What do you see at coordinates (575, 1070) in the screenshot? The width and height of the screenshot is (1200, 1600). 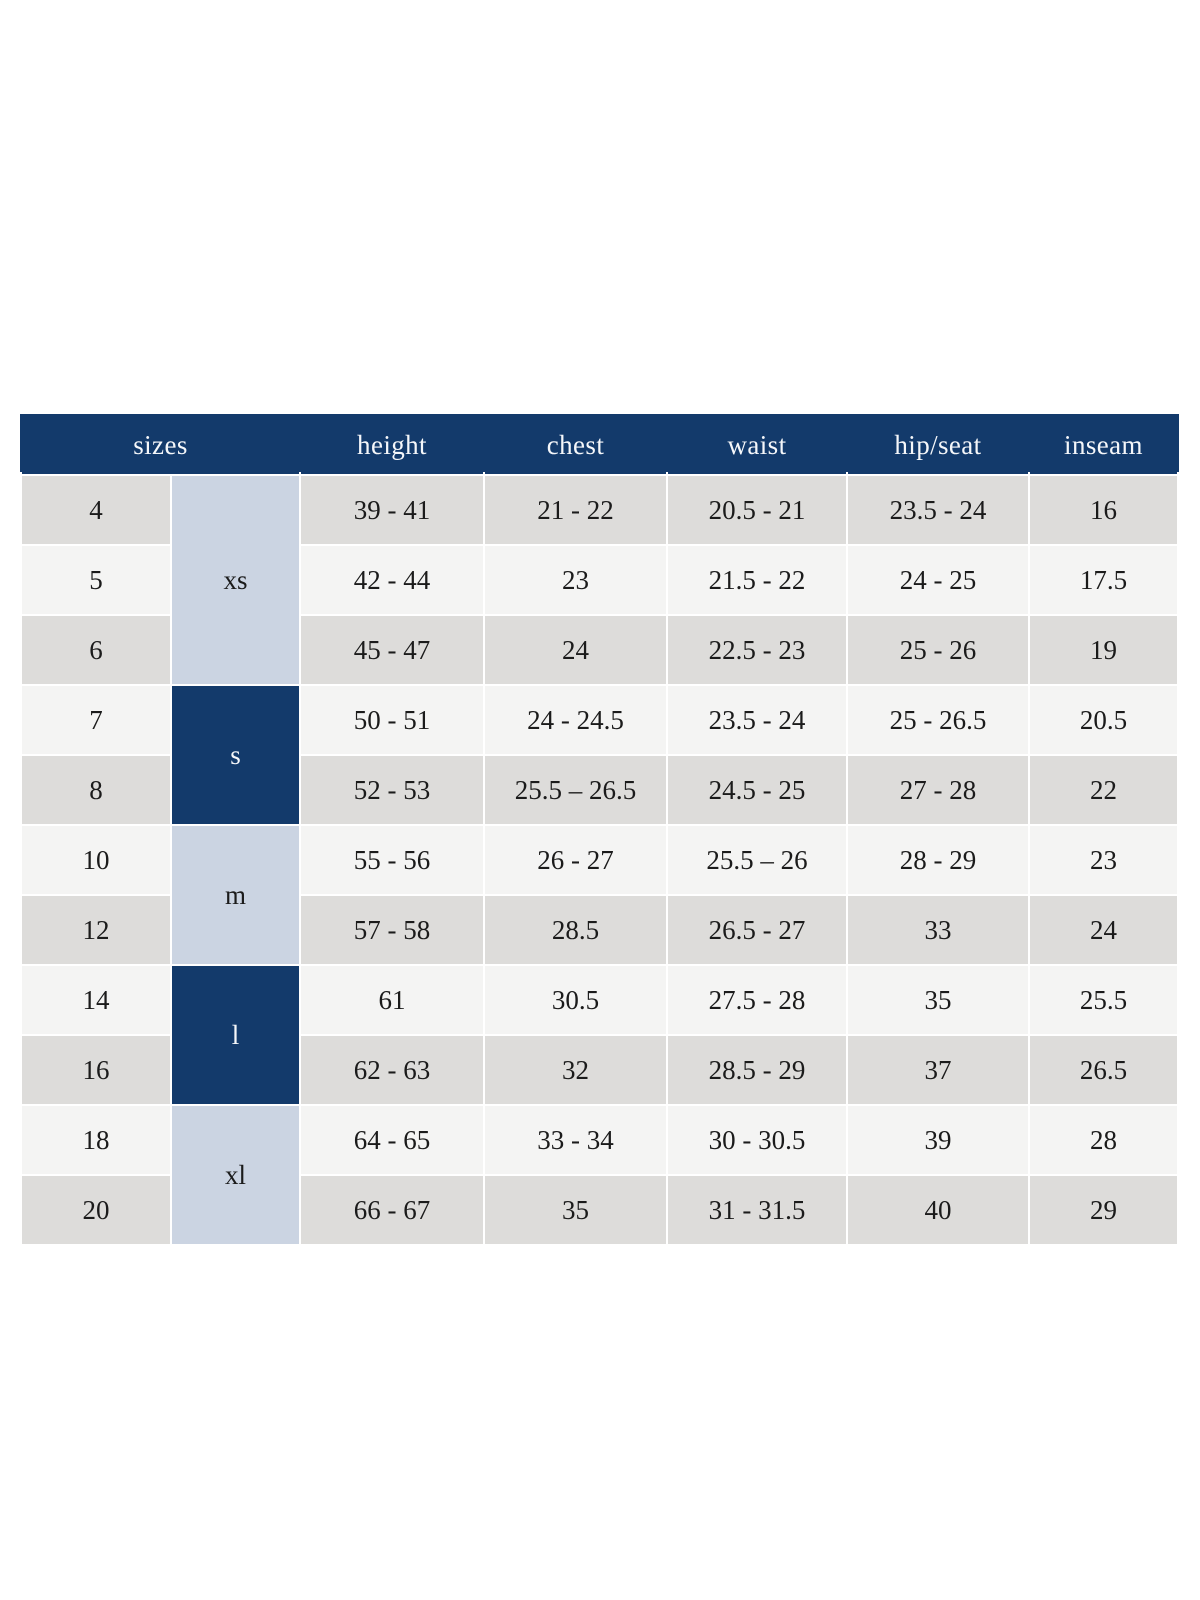 I see `chest-cell: 32` at bounding box center [575, 1070].